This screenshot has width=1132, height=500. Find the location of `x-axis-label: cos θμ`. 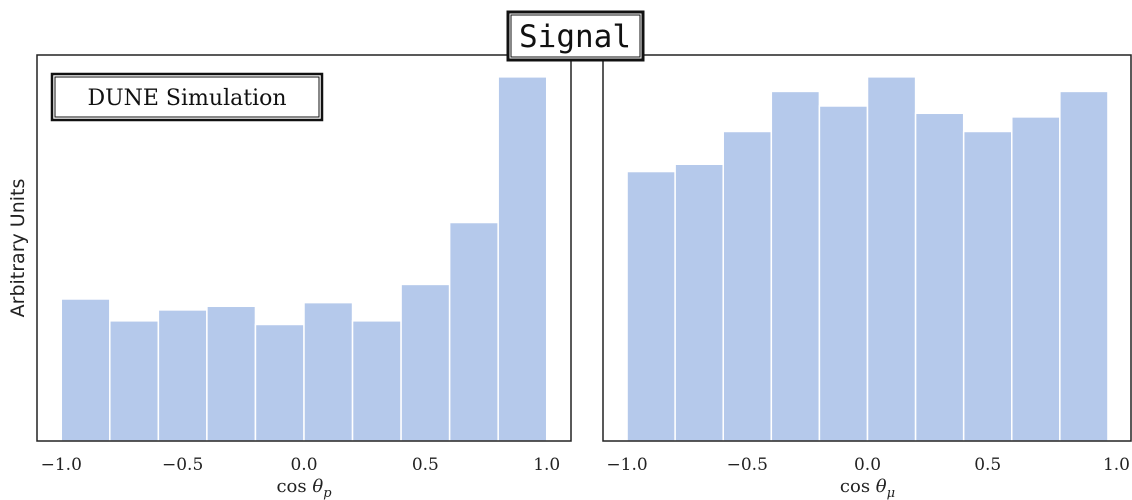

x-axis-label: cos θμ is located at coordinates (867, 488).